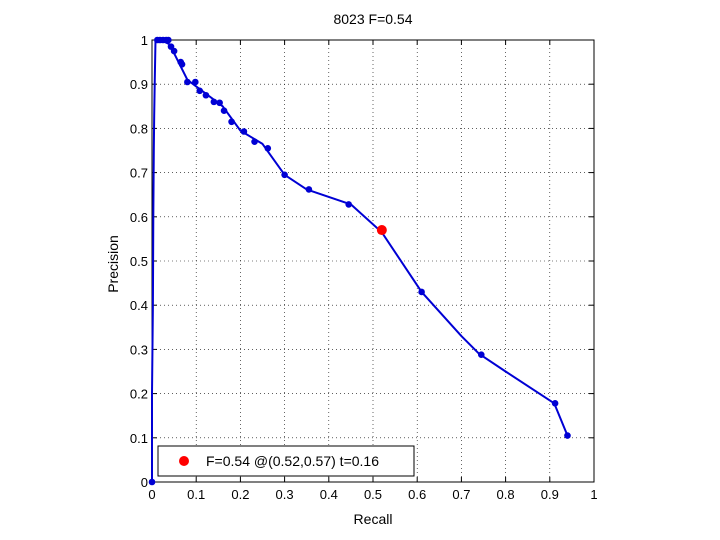 This screenshot has height=540, width=720. What do you see at coordinates (372, 19) in the screenshot?
I see `chart-title: 8023 F=0.54` at bounding box center [372, 19].